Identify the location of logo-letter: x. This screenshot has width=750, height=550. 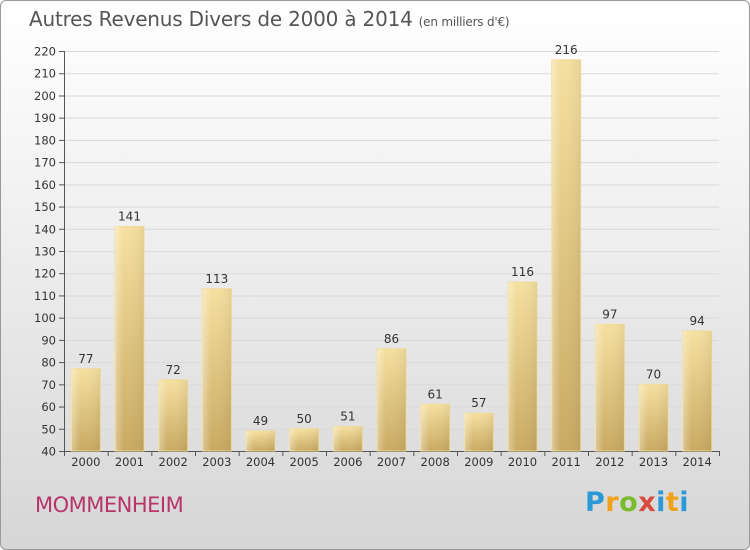
(647, 502).